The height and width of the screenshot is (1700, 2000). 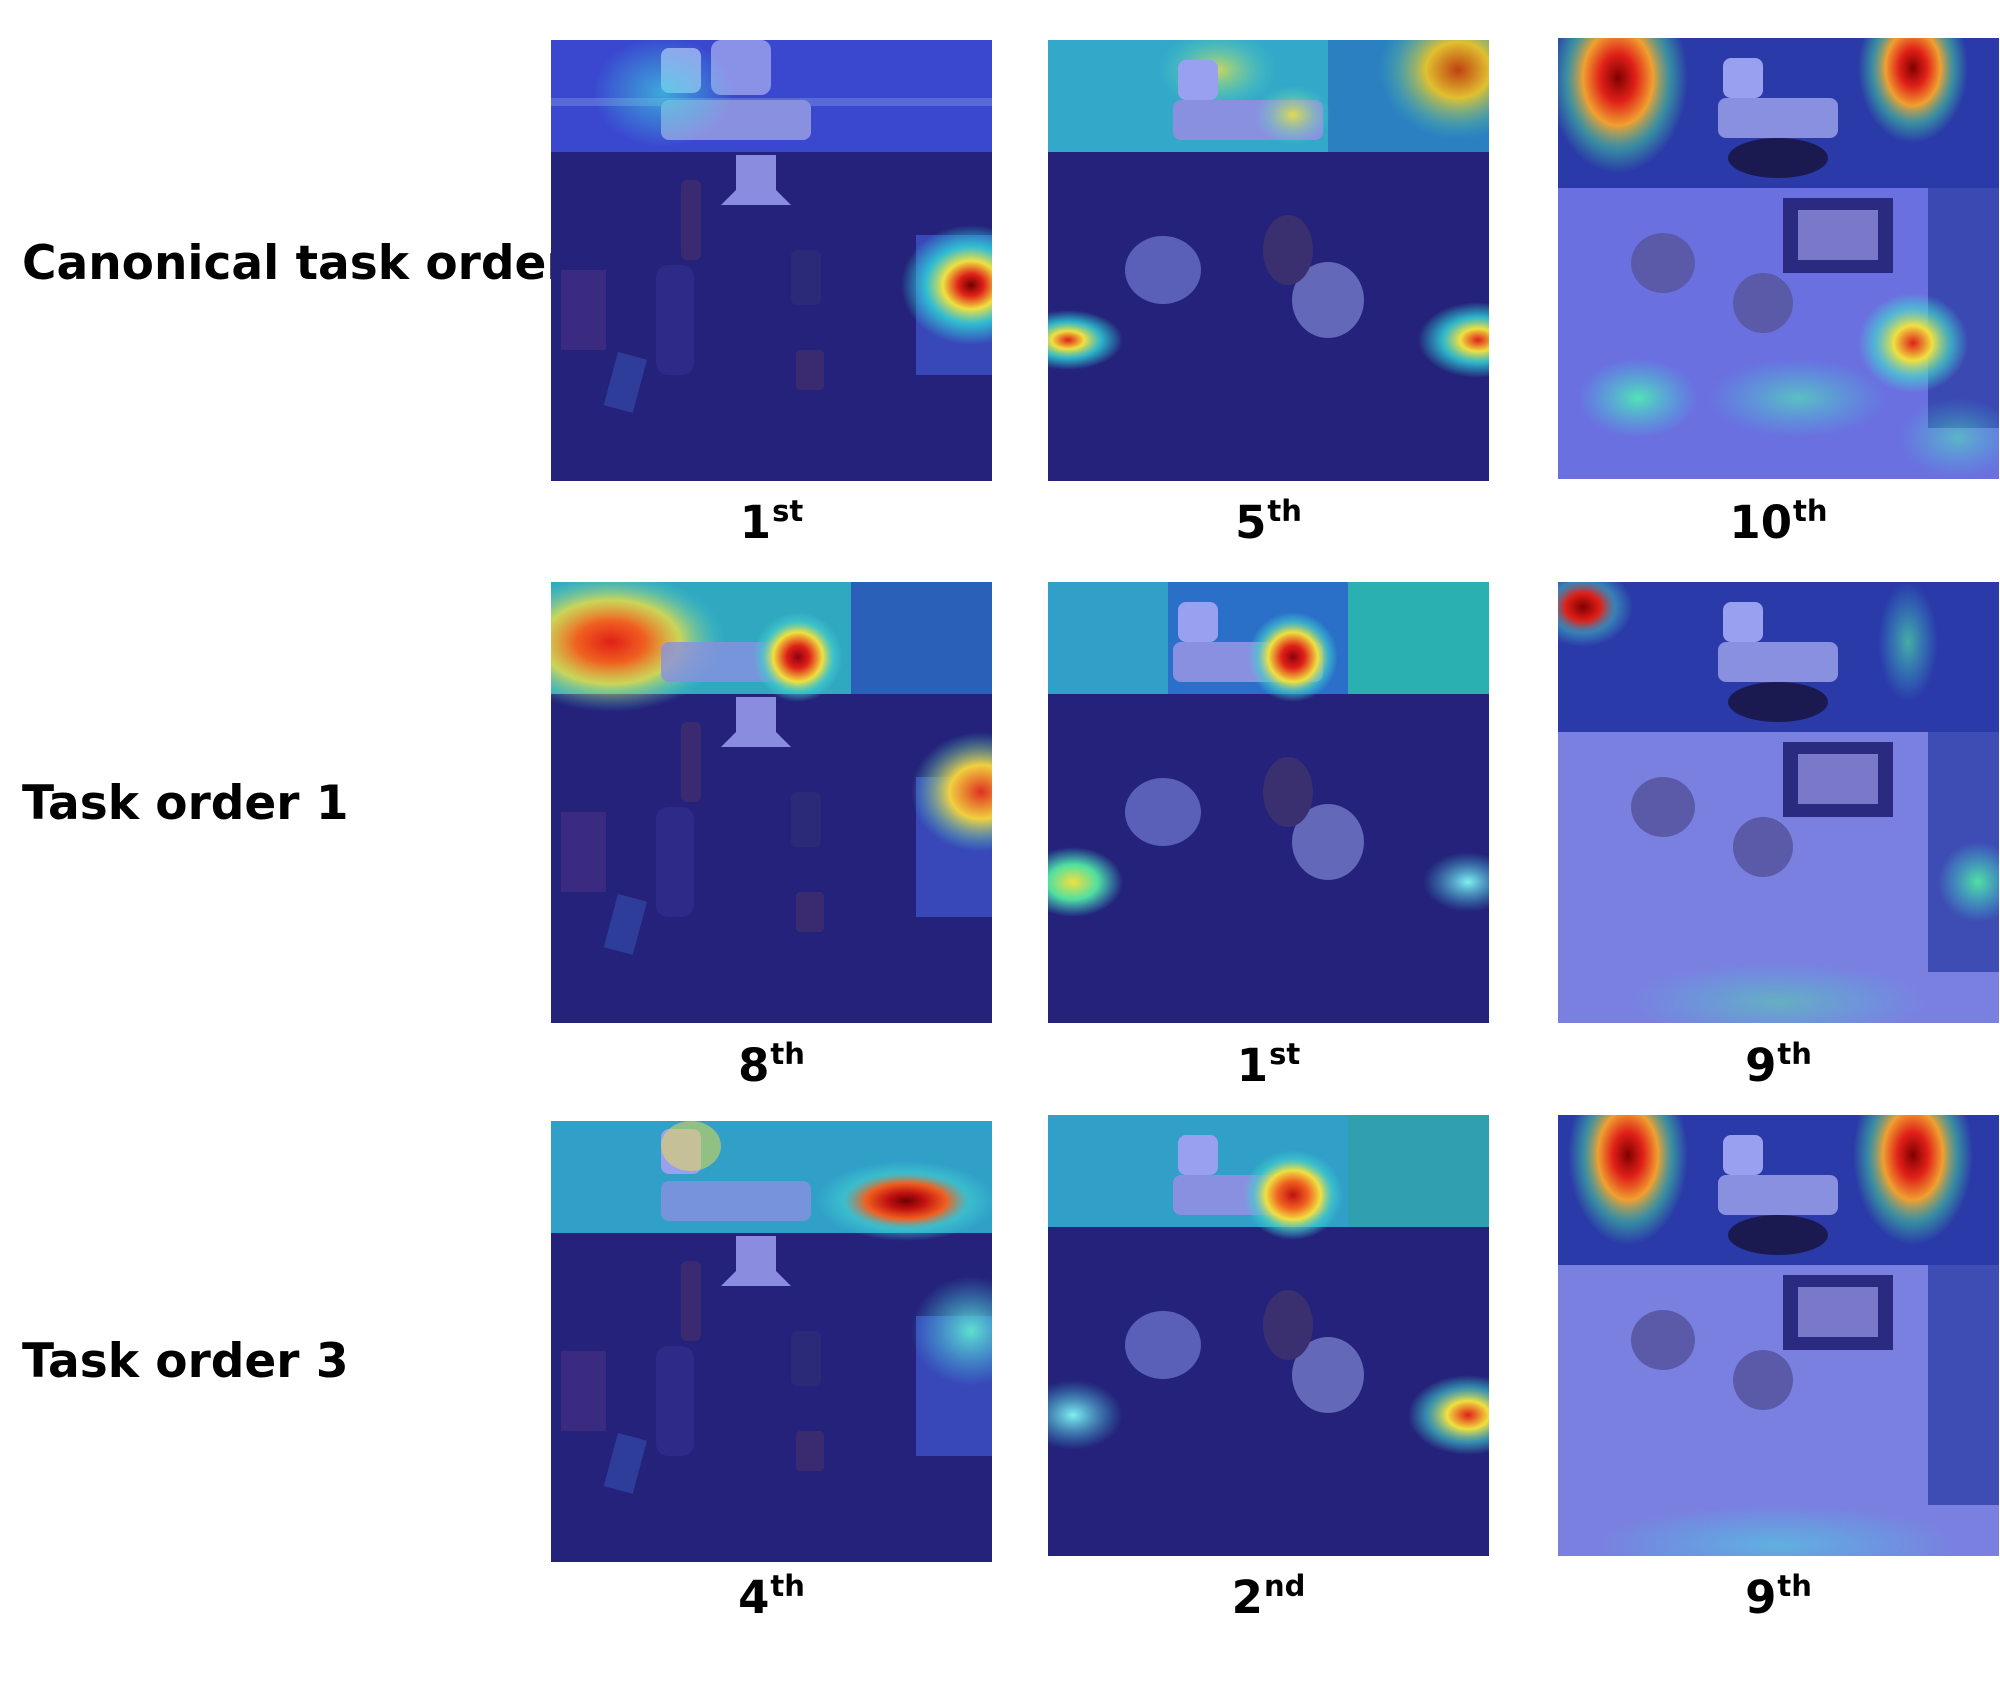 I want to click on rank-label-r2-c1: 8th, so click(x=771, y=1064).